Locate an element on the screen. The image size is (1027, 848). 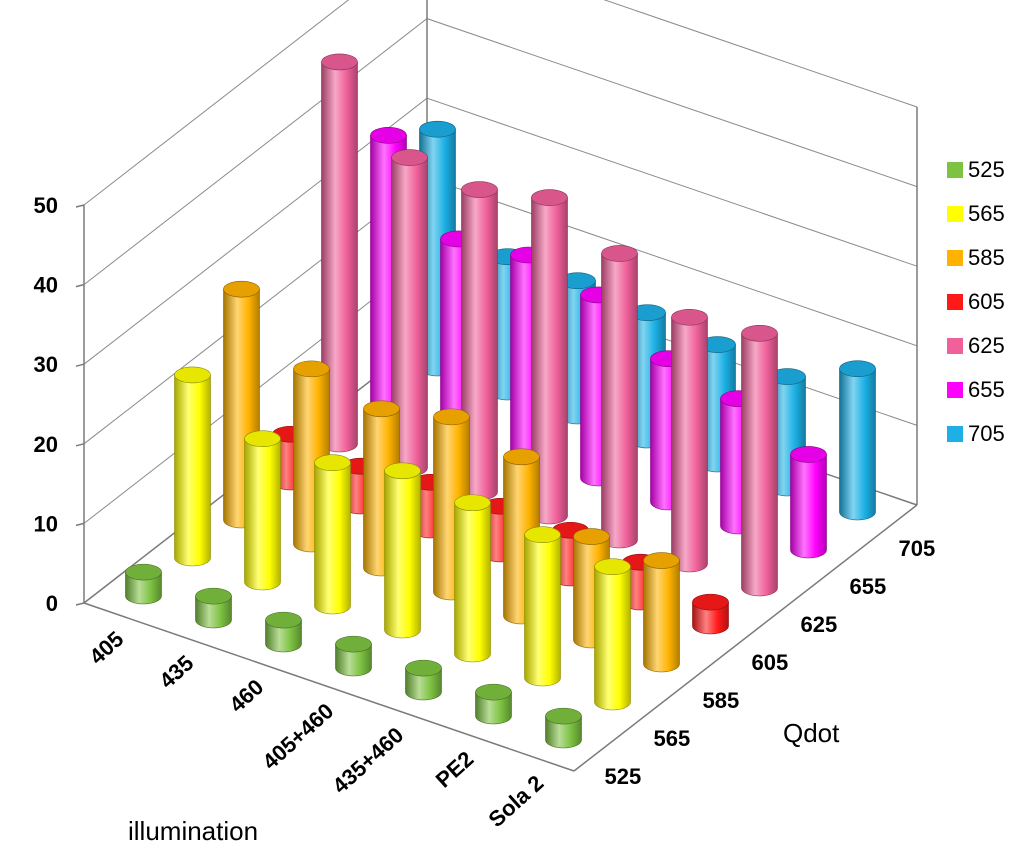
y-tick-label: 30 is located at coordinates (46, 364).